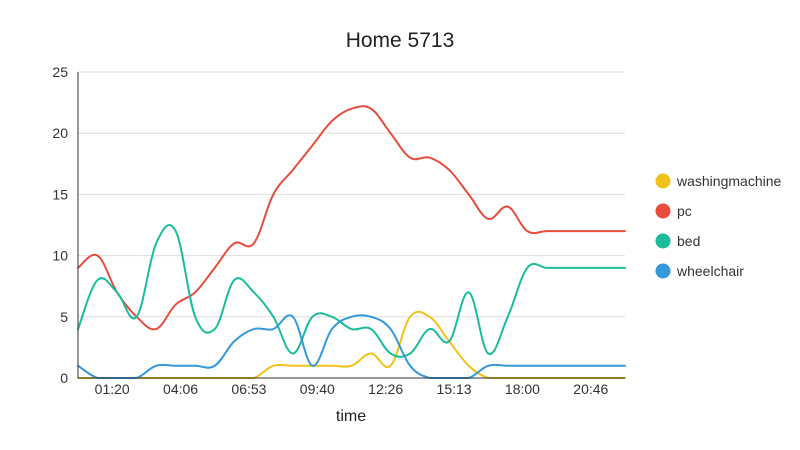 This screenshot has height=450, width=800. Describe the element at coordinates (64, 317) in the screenshot. I see `y-tick-label-1: 5` at that location.